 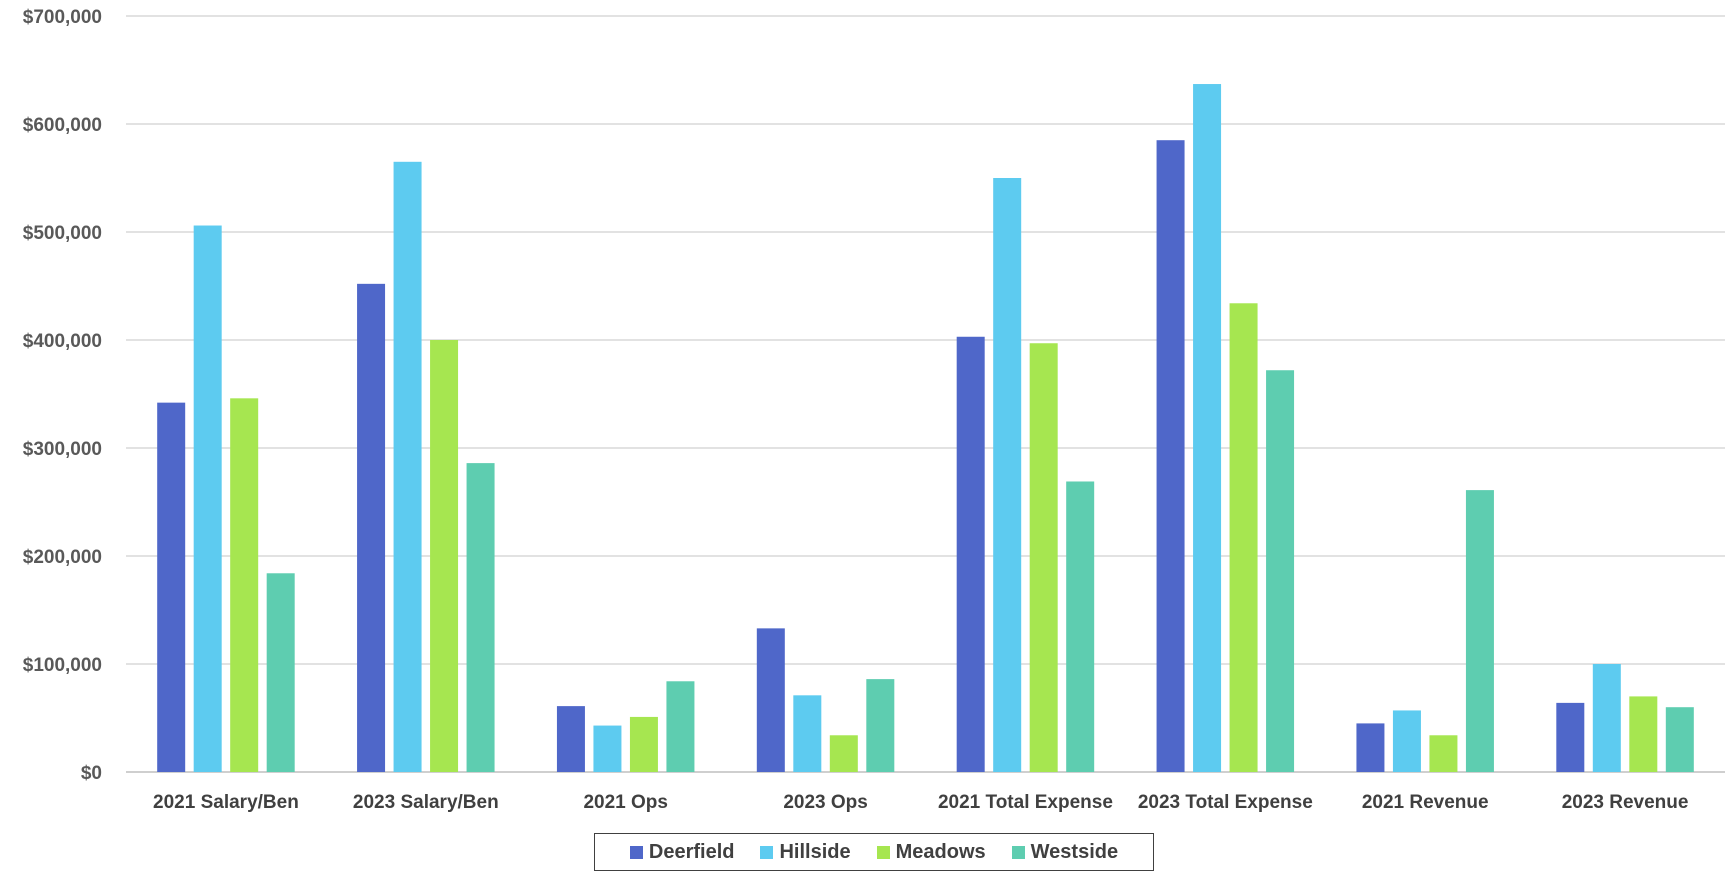 I want to click on legend-item-deerfield: Deerfield, so click(x=682, y=852).